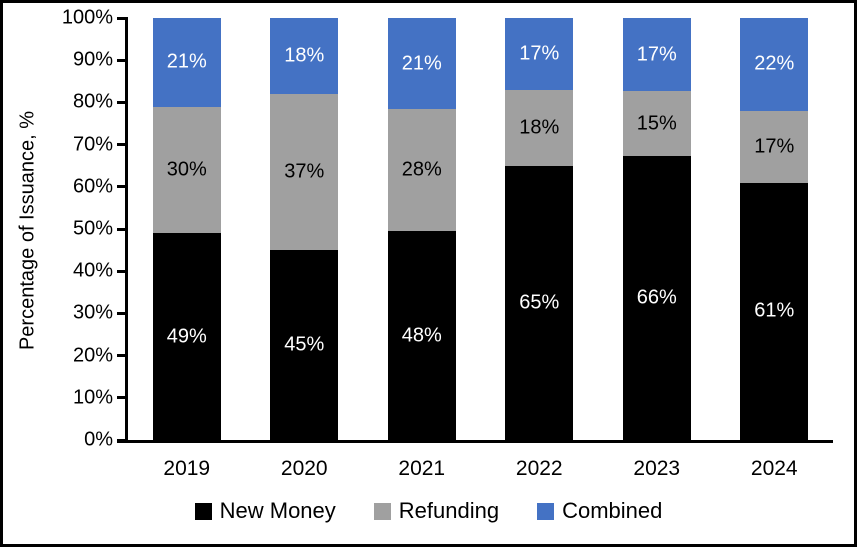 Image resolution: width=857 pixels, height=547 pixels. I want to click on bar-2020: 45% 37% 18%, so click(304, 229).